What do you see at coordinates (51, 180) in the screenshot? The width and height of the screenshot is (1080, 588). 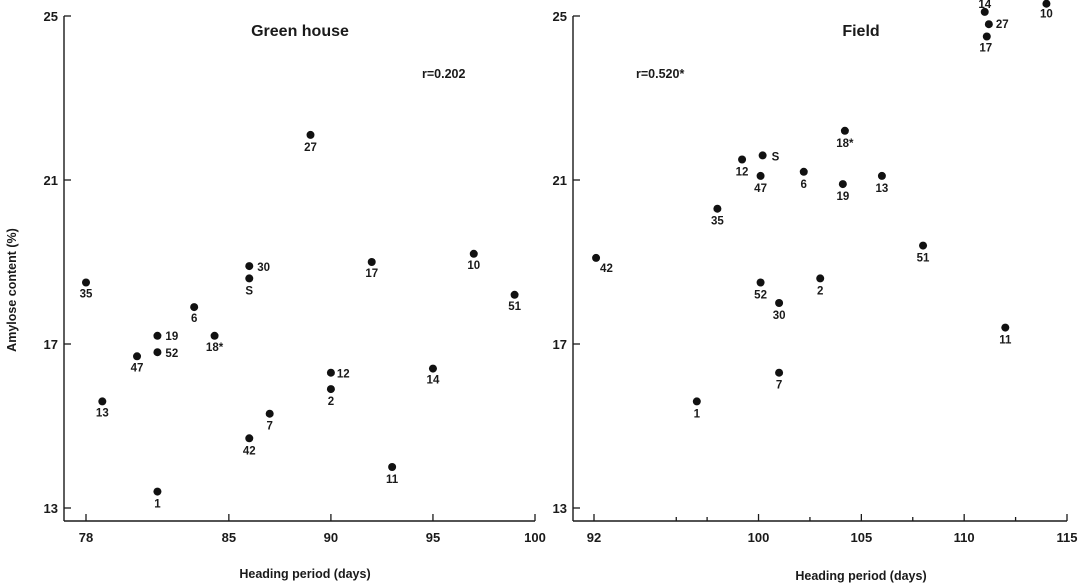 I see `y-tick-label: 21` at bounding box center [51, 180].